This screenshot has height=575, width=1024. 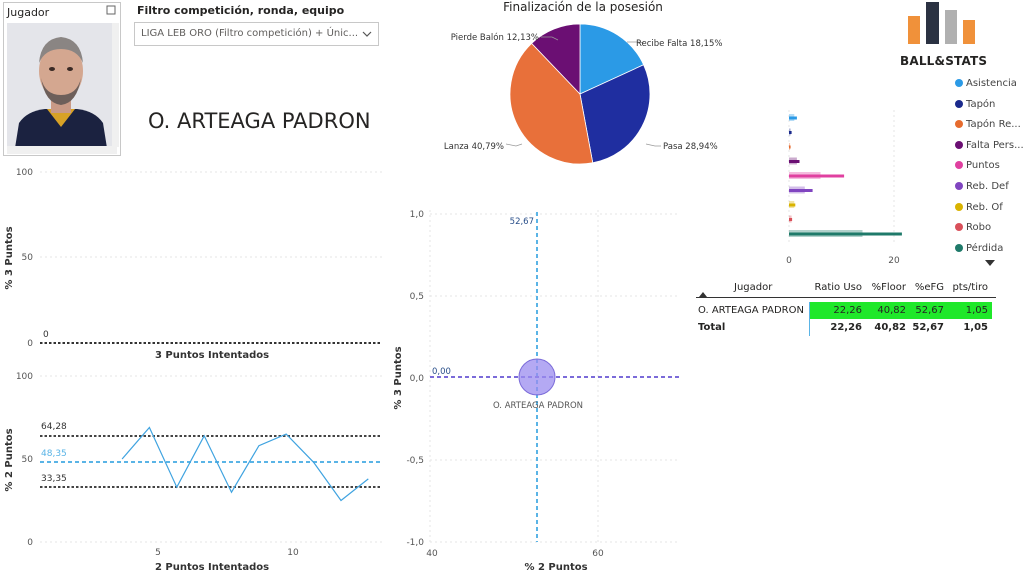 I want to click on legend-item: Pérdida, so click(x=979, y=248).